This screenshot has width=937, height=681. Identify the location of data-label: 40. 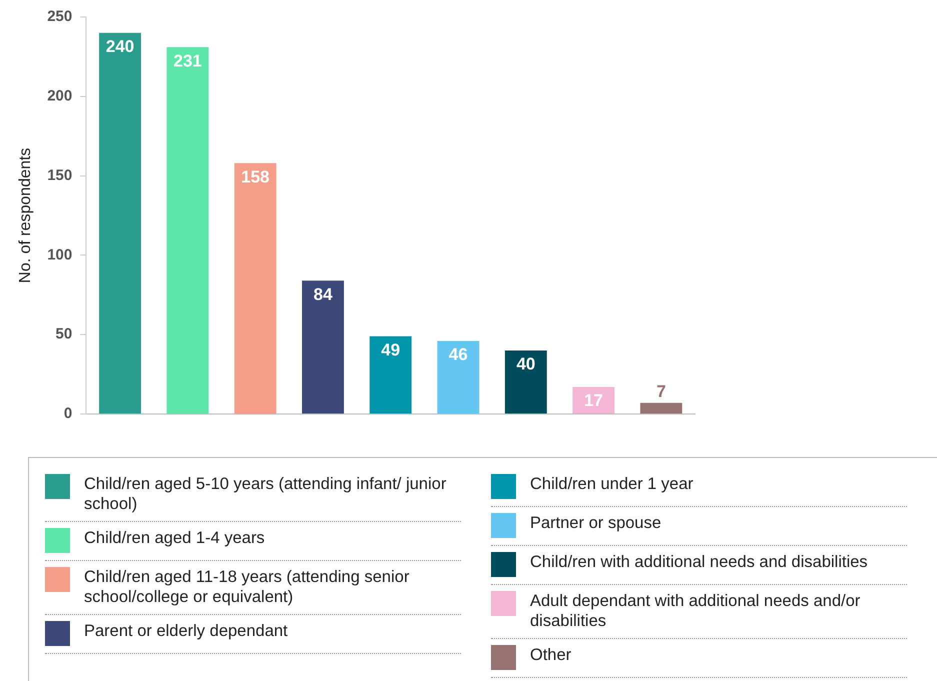
(526, 364).